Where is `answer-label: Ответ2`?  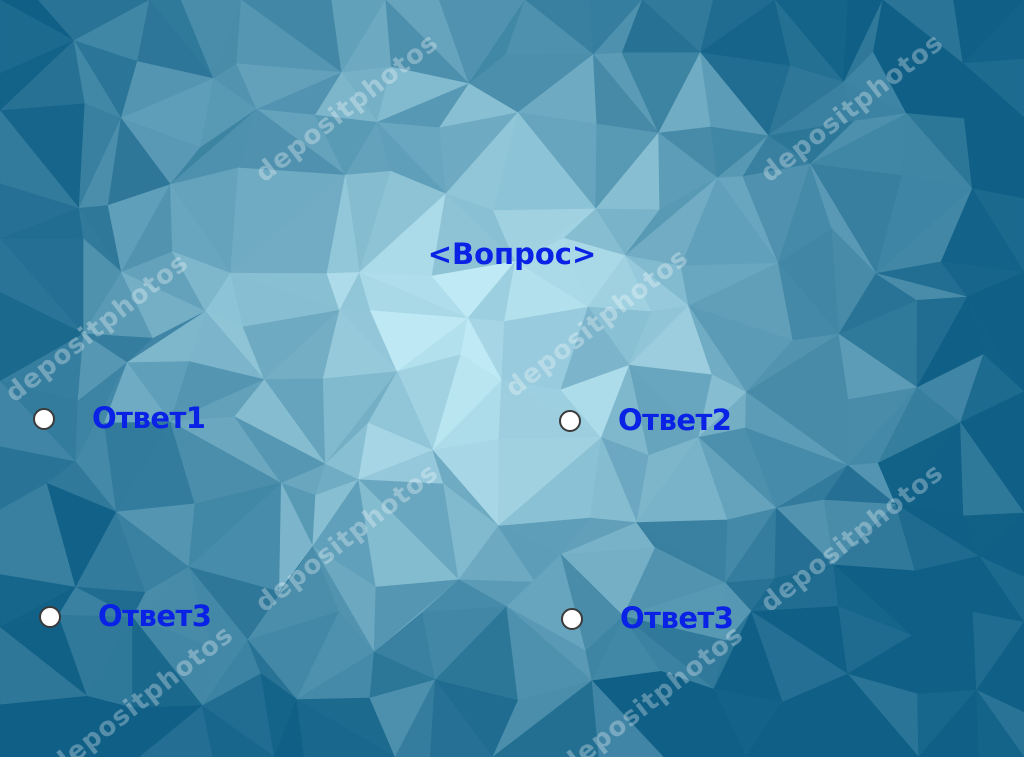
answer-label: Ответ2 is located at coordinates (674, 420).